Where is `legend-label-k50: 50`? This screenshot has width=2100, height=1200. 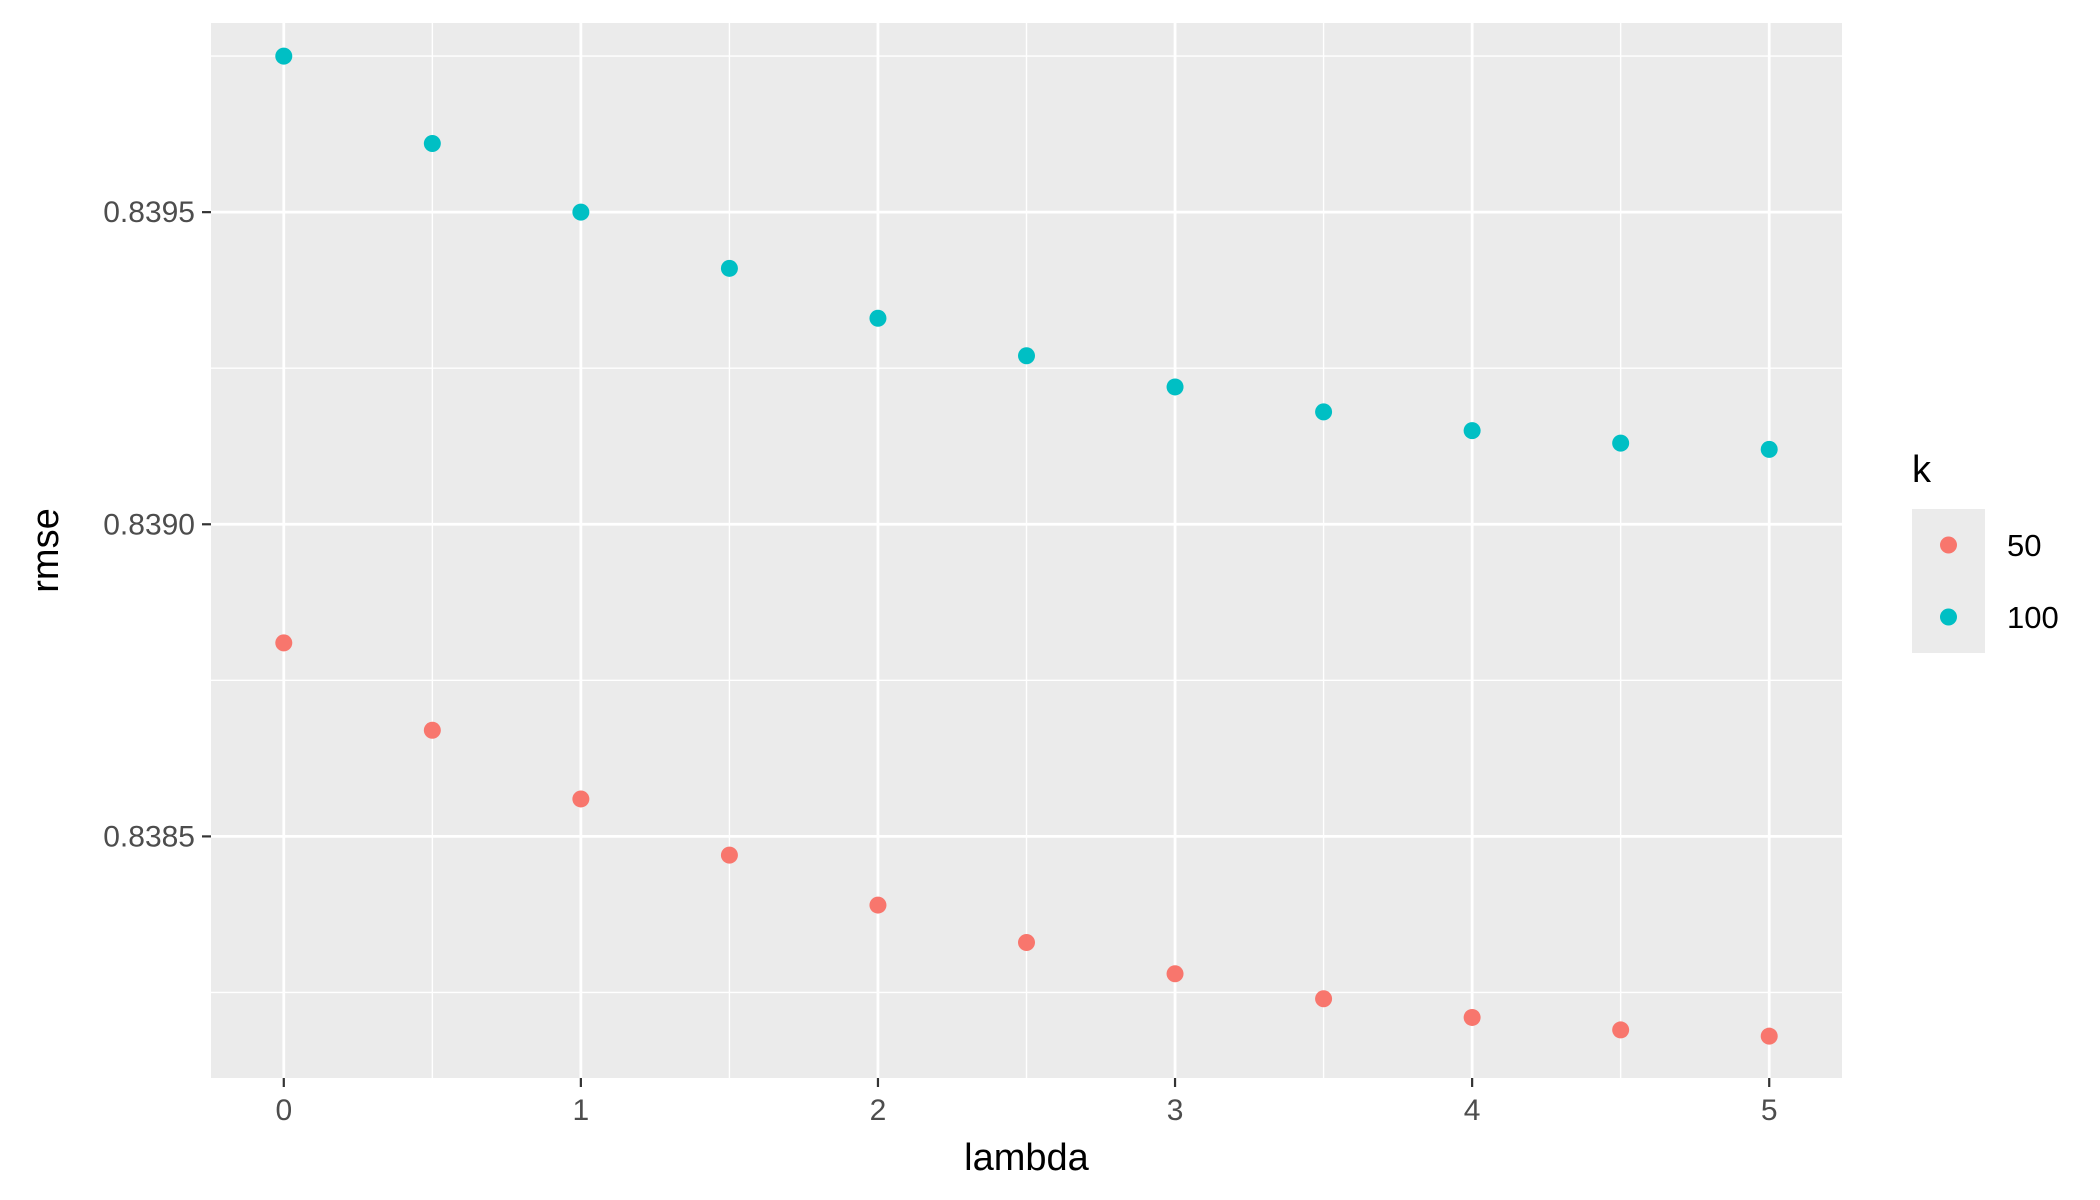 legend-label-k50: 50 is located at coordinates (2024, 545).